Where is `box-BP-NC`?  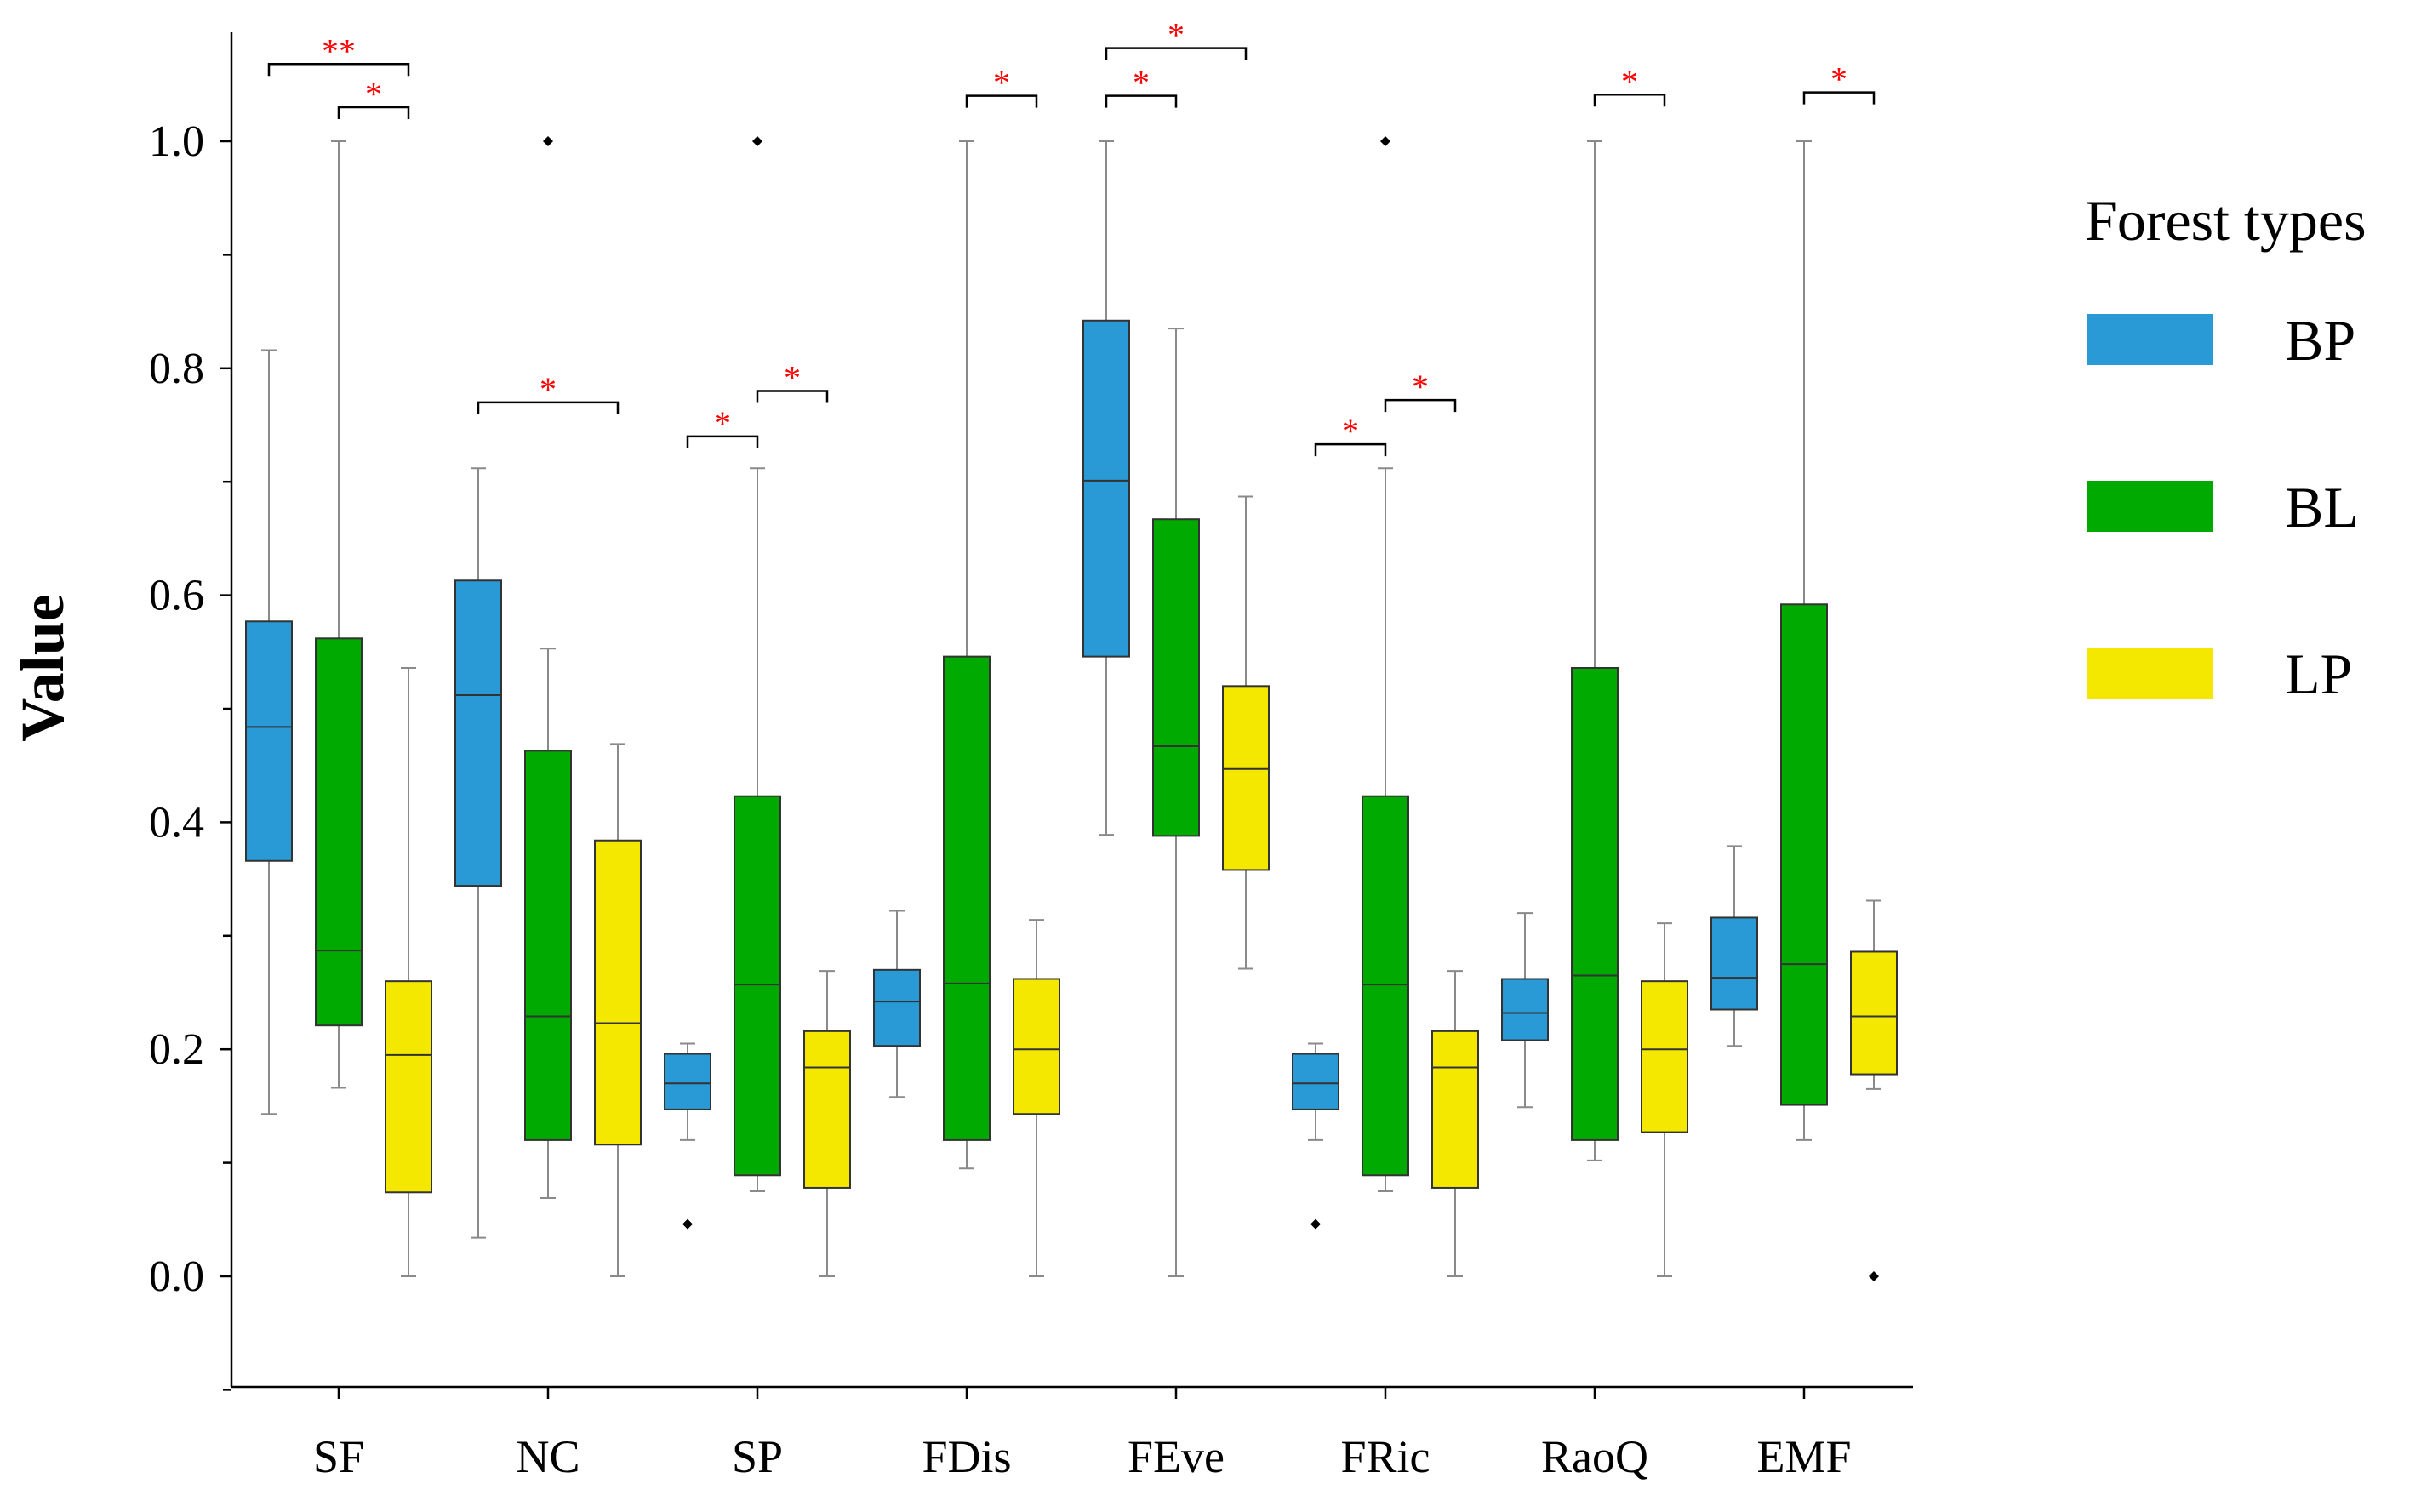
box-BP-NC is located at coordinates (478, 853).